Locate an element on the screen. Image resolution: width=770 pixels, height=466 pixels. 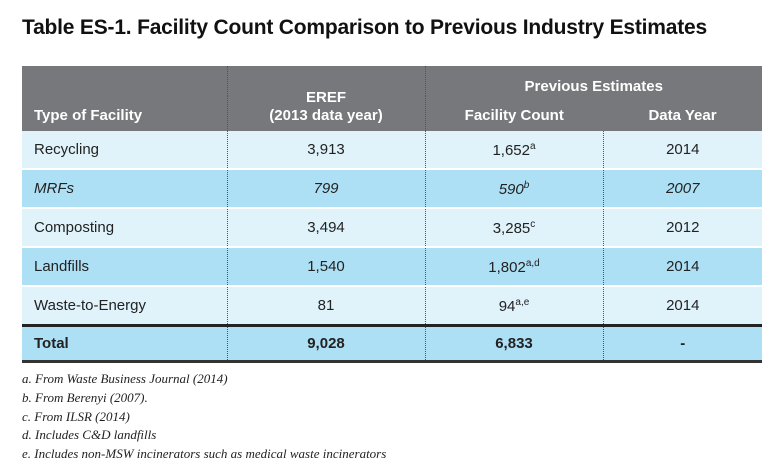
total-eref: 9,028 is located at coordinates (325, 343).